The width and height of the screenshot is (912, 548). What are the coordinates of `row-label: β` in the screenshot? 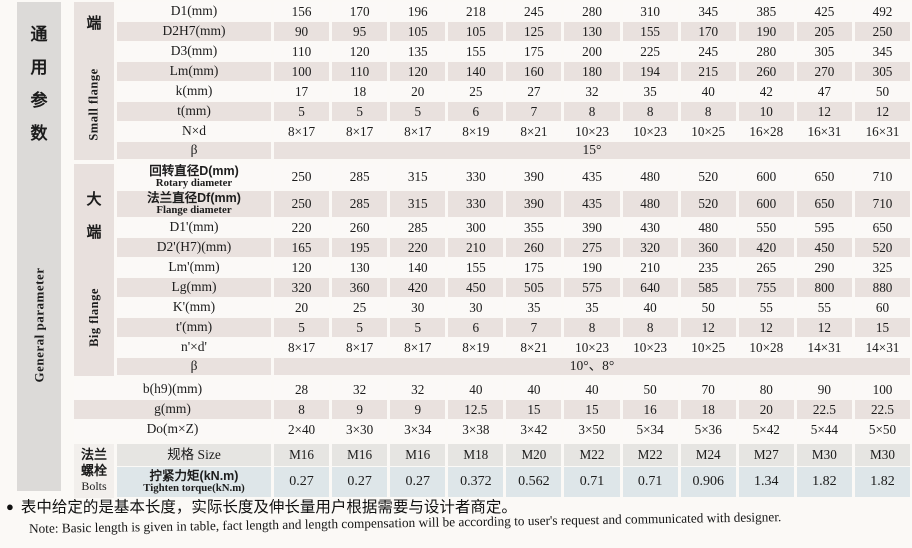 It's located at (194, 366).